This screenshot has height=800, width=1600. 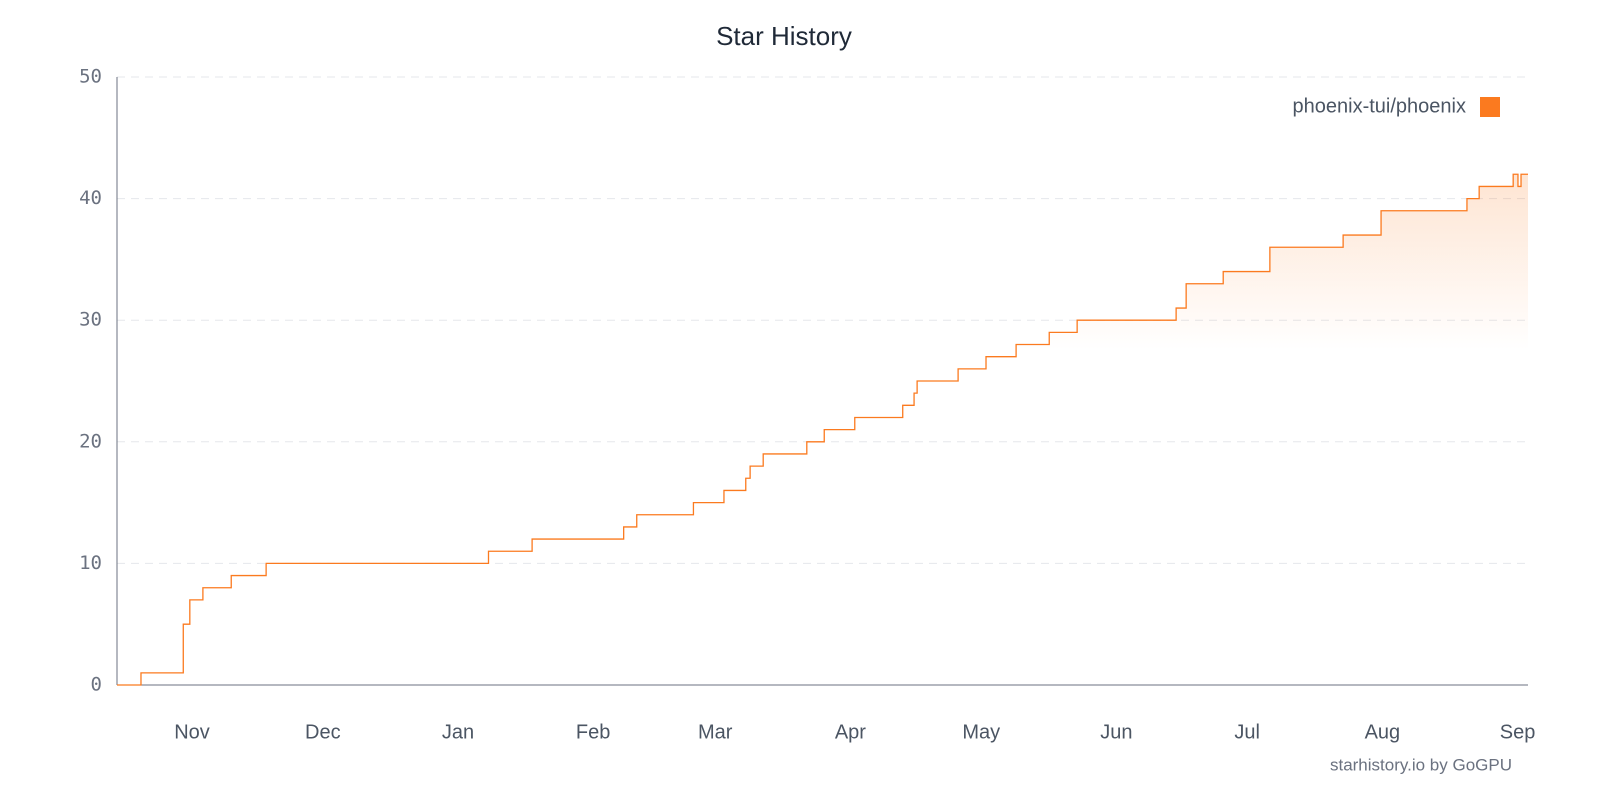 I want to click on y-tick-label: 10, so click(x=90, y=563).